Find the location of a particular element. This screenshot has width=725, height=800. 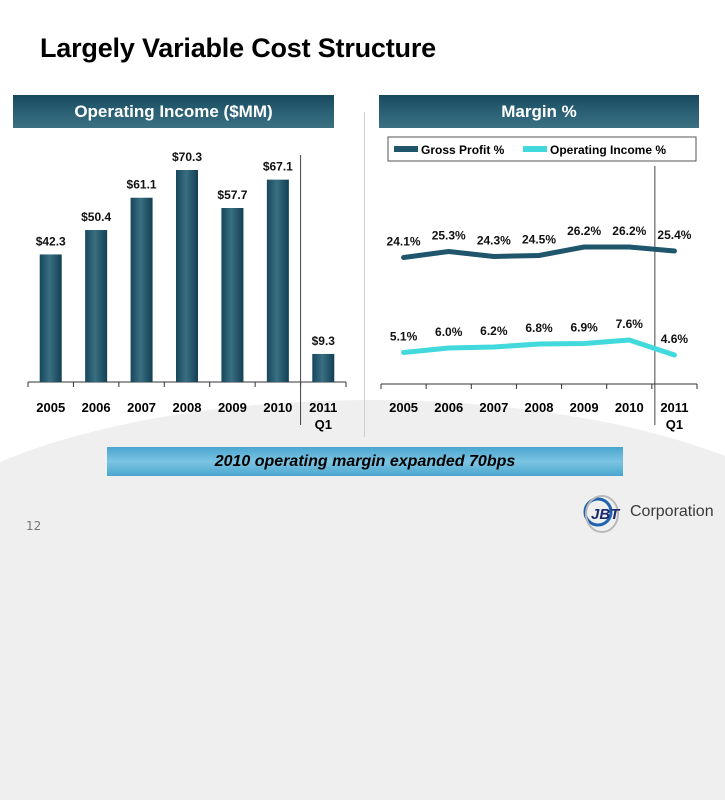

operating-income-label: 6.9% is located at coordinates (584, 328).